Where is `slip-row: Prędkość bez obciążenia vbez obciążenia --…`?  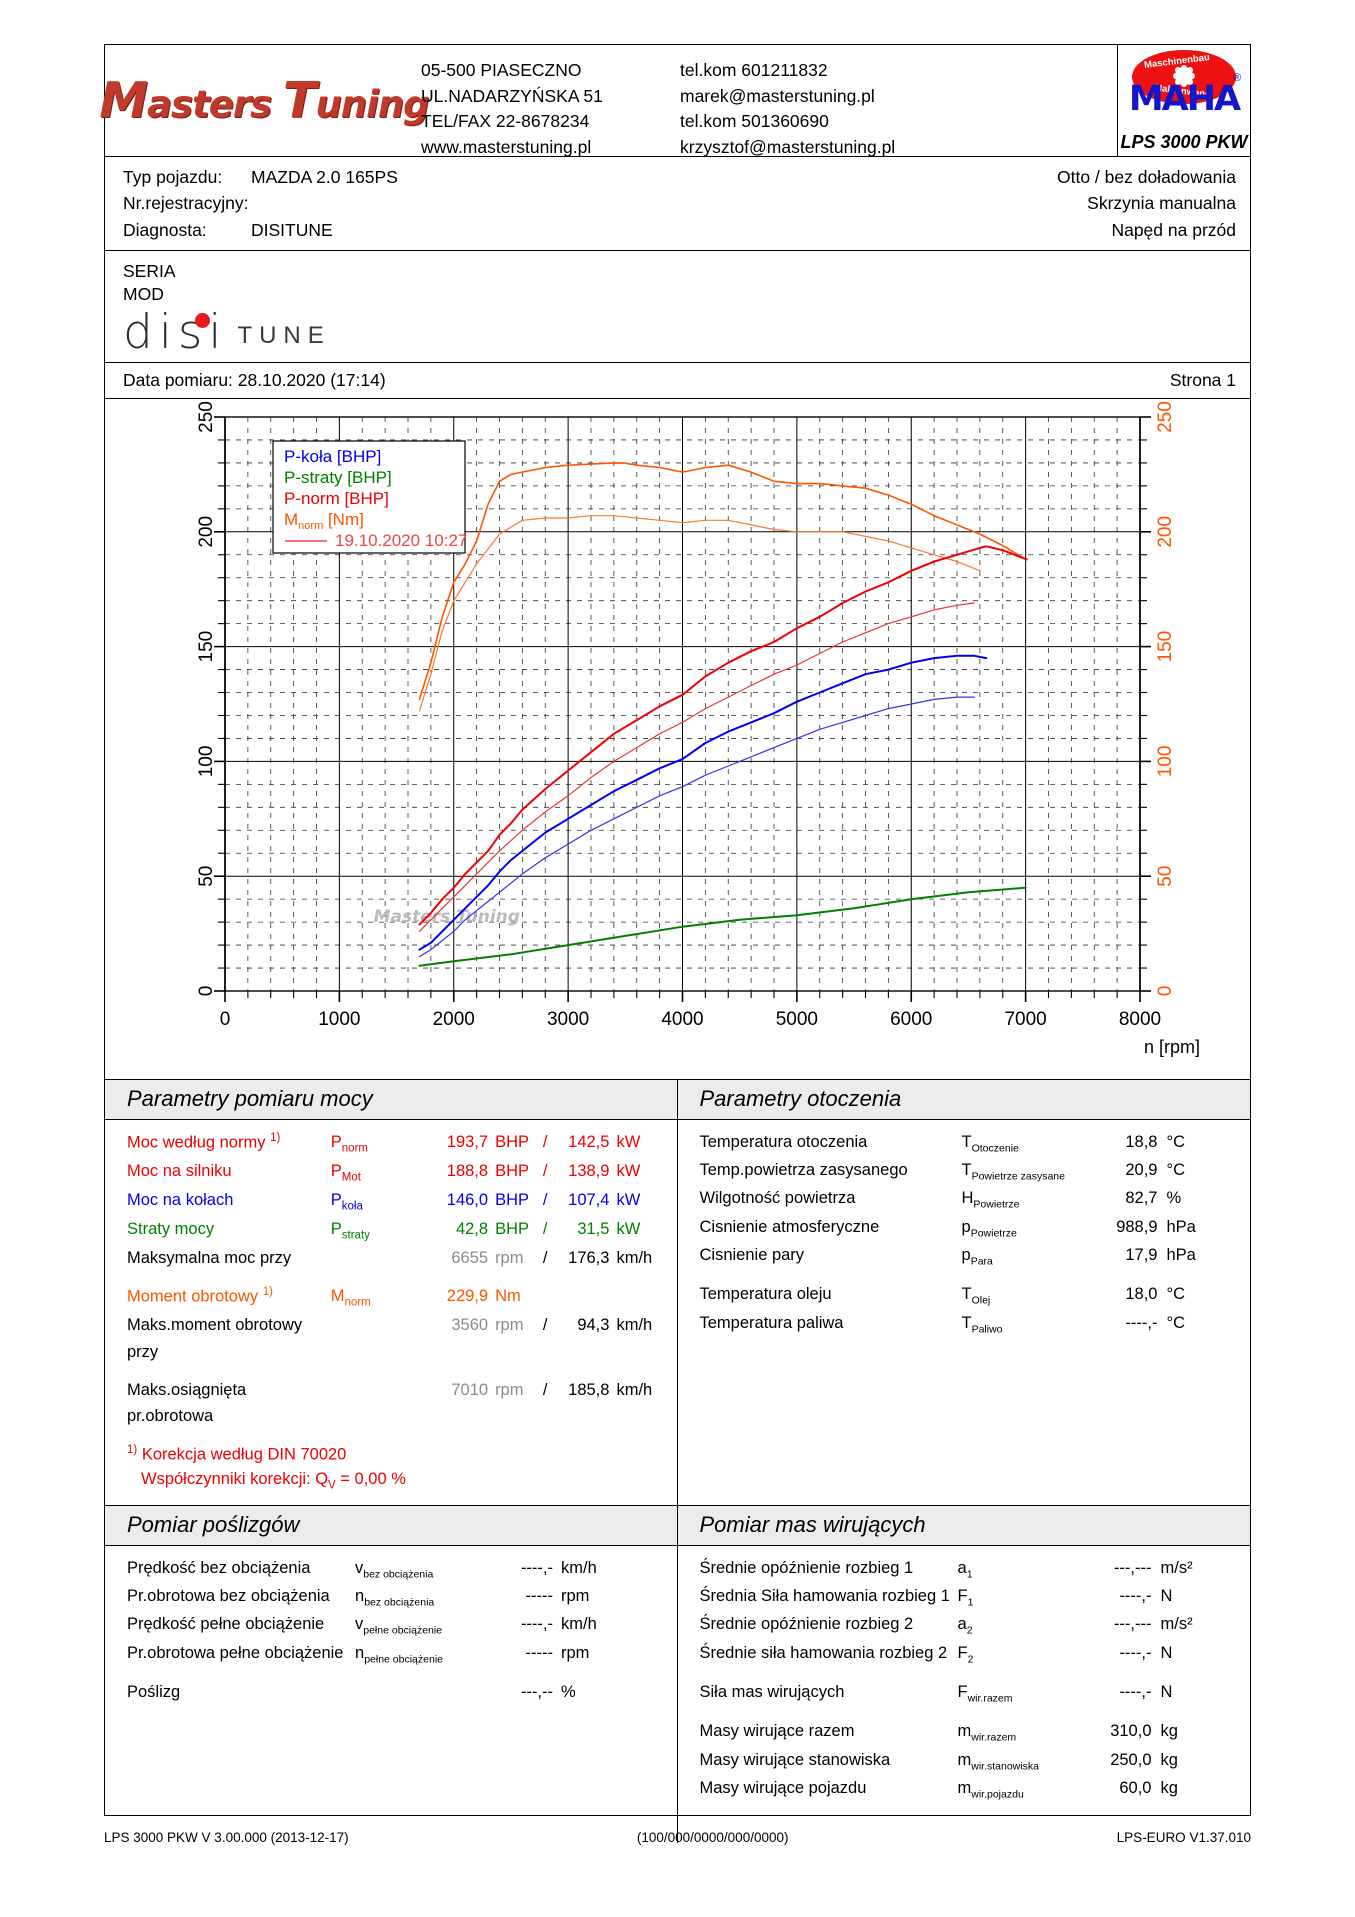 slip-row: Prędkość bez obciążenia vbez obciążenia --… is located at coordinates (397, 1569).